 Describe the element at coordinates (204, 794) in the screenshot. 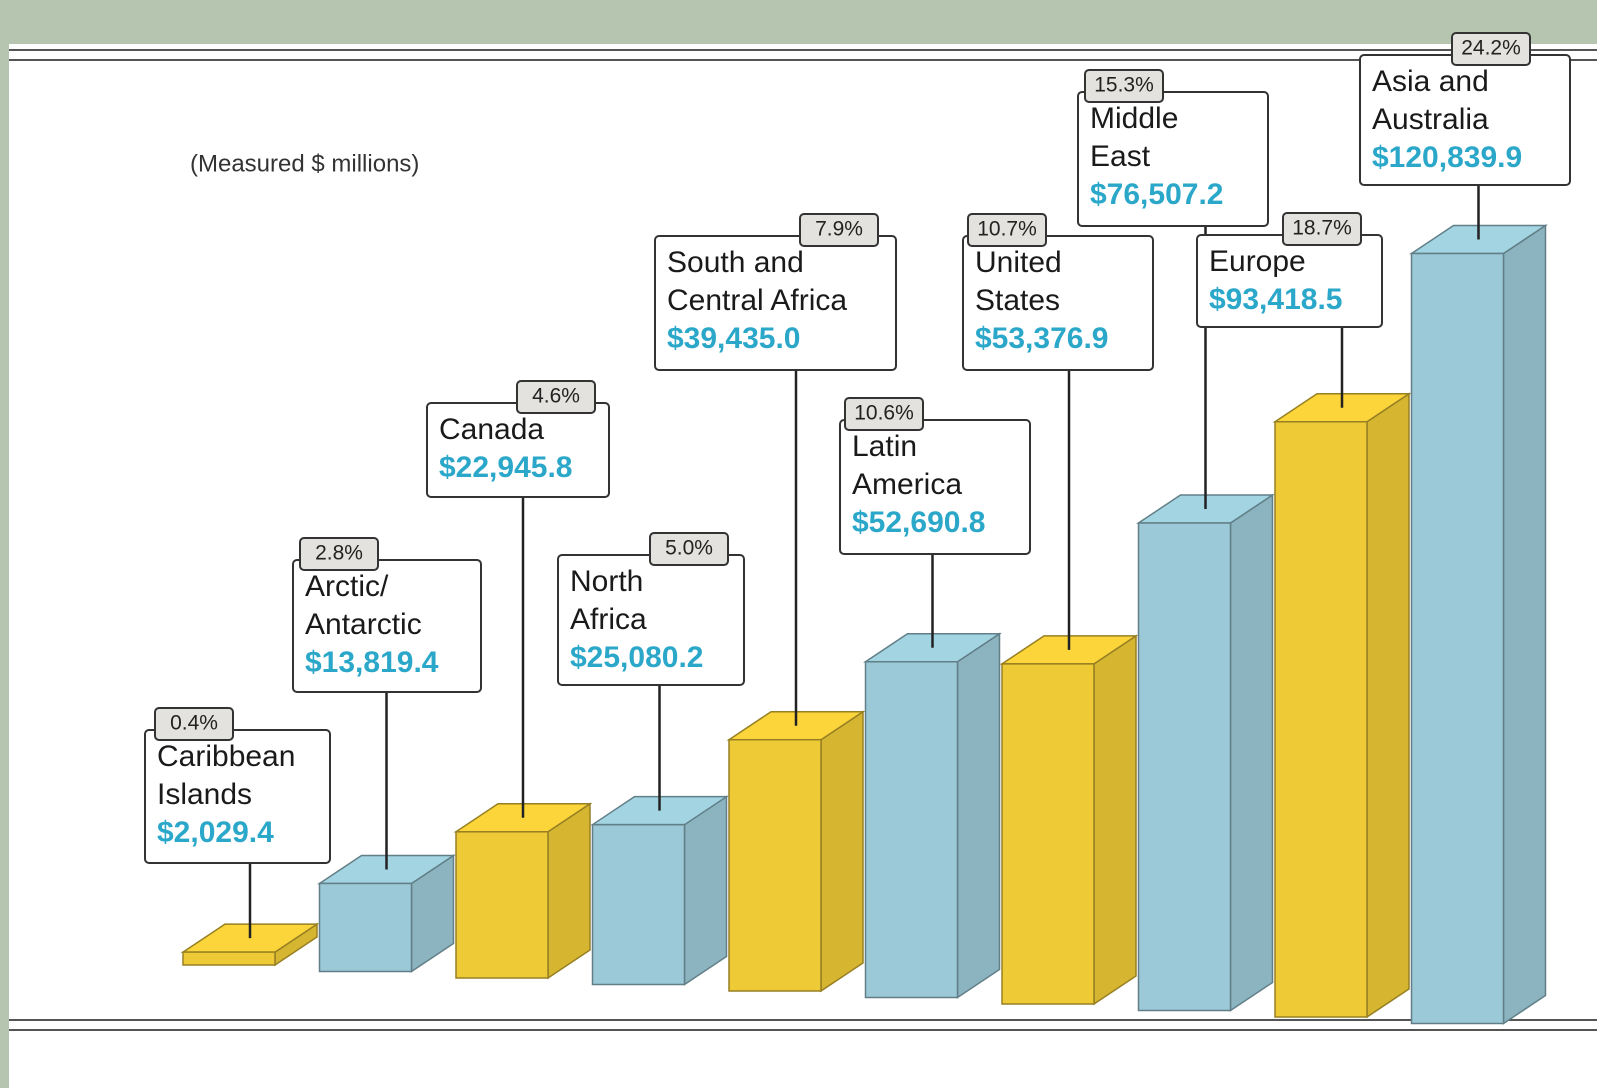

I see `category-label: Islands` at that location.